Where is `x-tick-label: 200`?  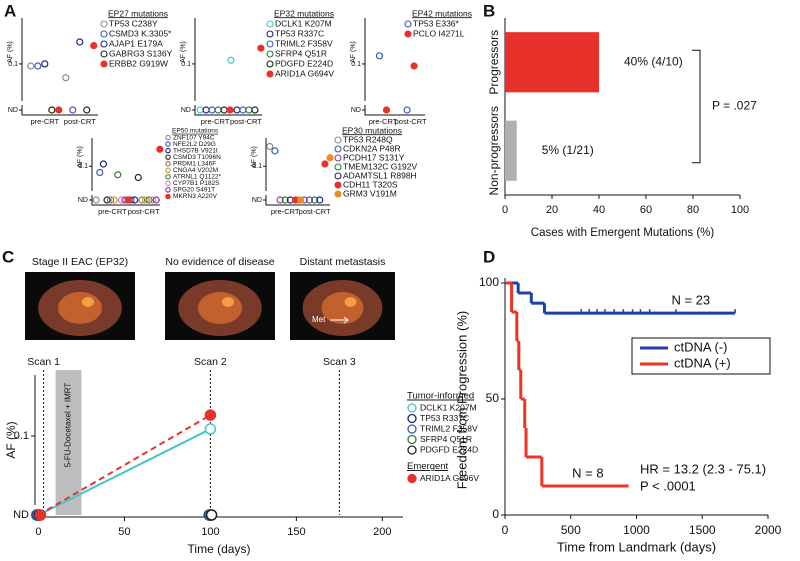 x-tick-label: 200 is located at coordinates (382, 532).